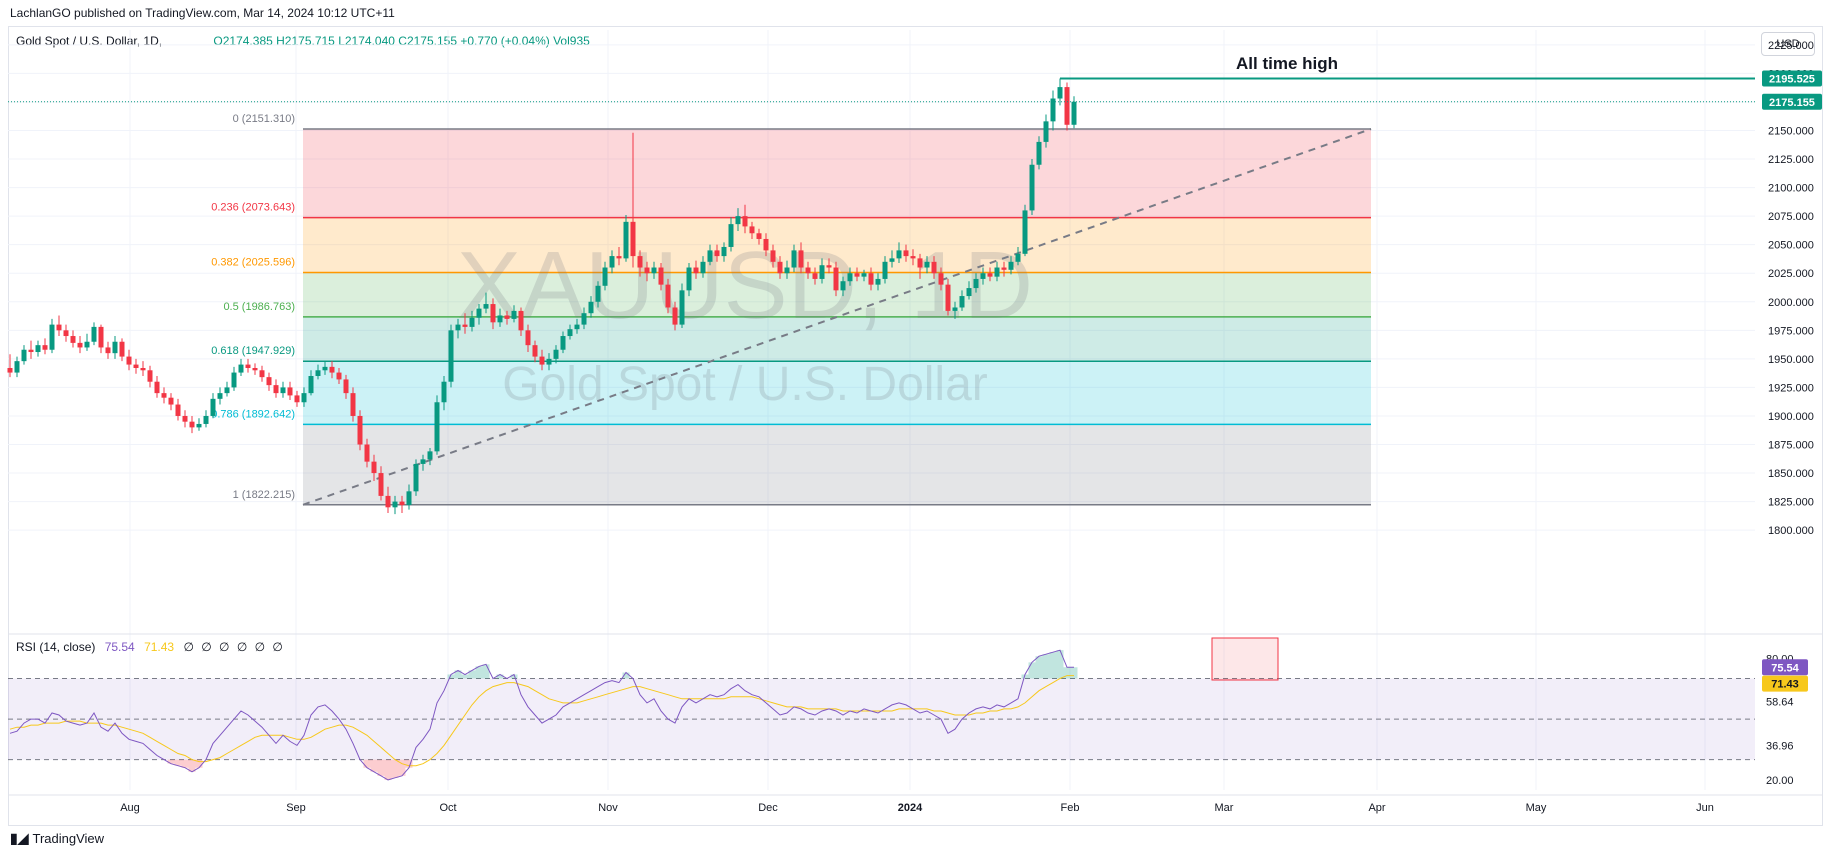 The image size is (1835, 857). I want to click on currency-button: USD, so click(1788, 44).